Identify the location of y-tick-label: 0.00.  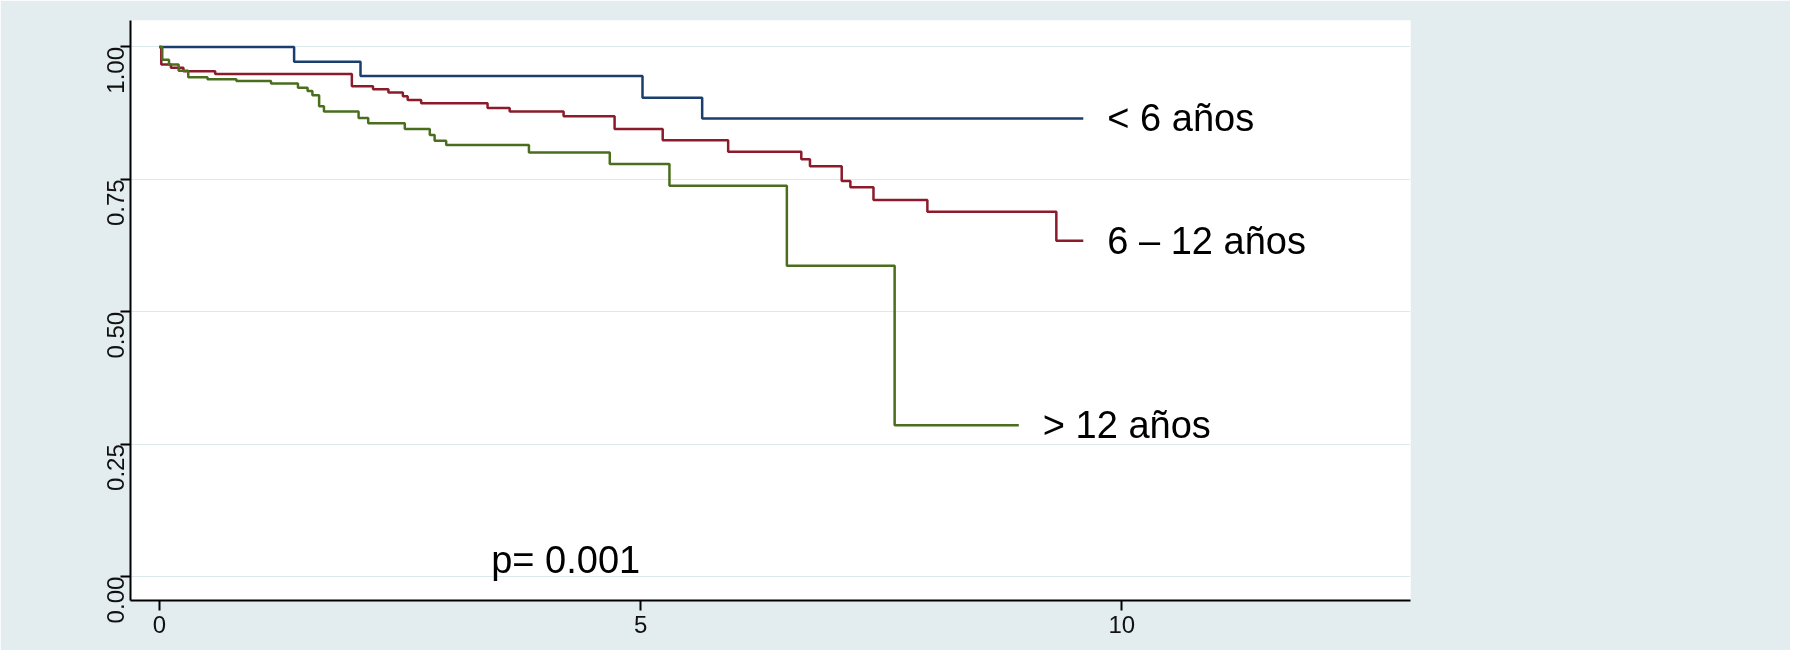
(115, 600).